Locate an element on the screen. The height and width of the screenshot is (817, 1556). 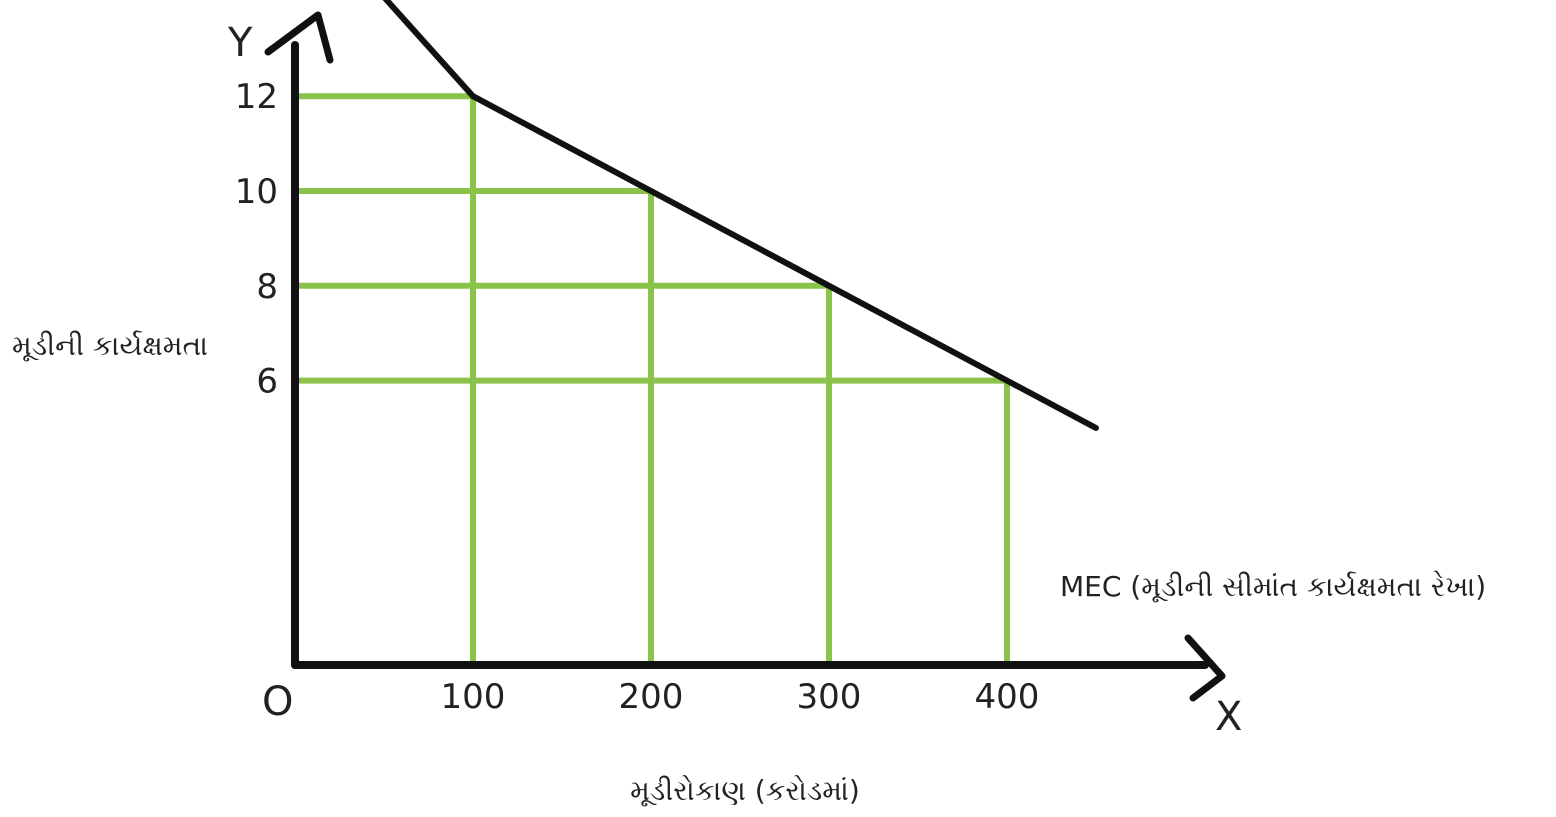
y-axis-letter: Y is located at coordinates (240, 43).